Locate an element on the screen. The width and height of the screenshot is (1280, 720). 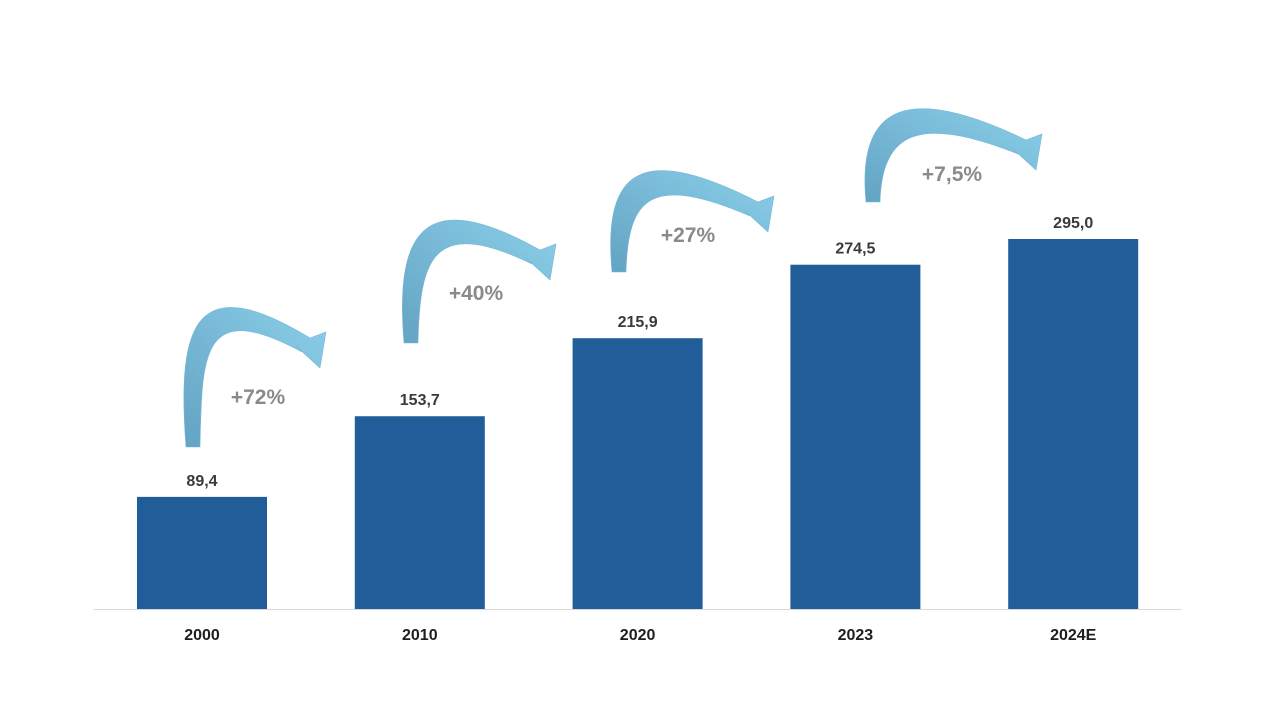
growth-label-2010-2020: +40% is located at coordinates (476, 293).